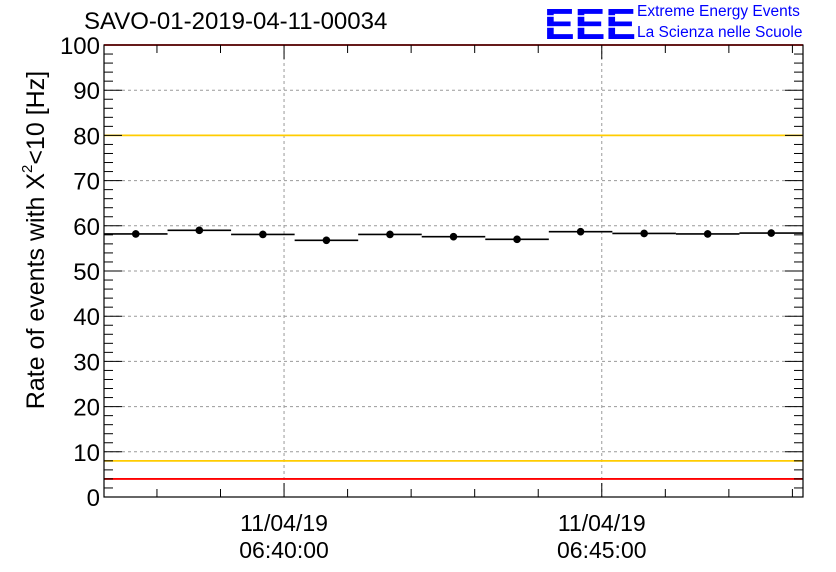  Describe the element at coordinates (86, 182) in the screenshot. I see `y-tick-label: 70` at that location.